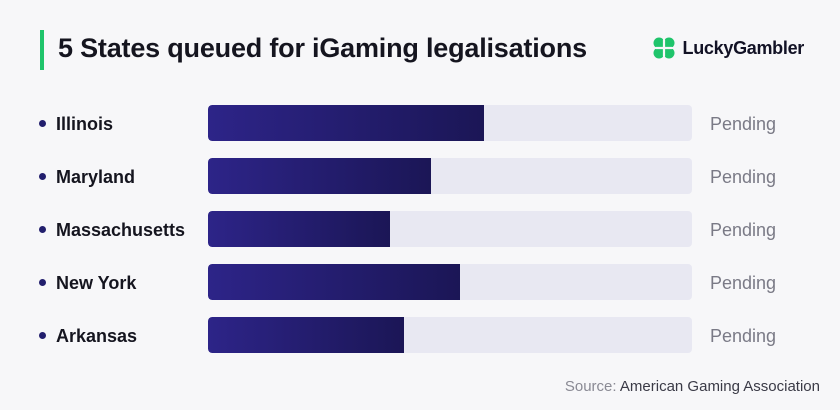 This screenshot has width=840, height=410. Describe the element at coordinates (97, 336) in the screenshot. I see `category-label: Arkansas` at that location.